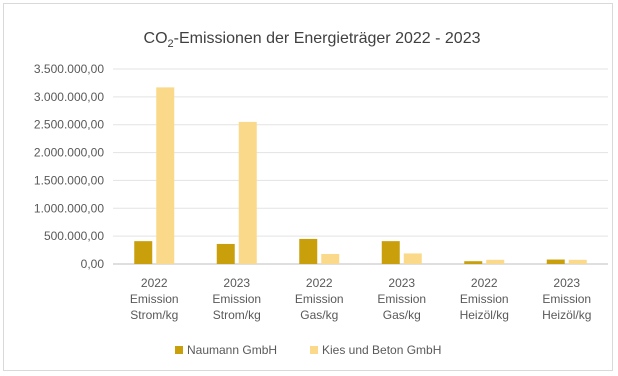 This screenshot has width=618, height=376. Describe the element at coordinates (69, 208) in the screenshot. I see `y-tick-label: 1.000.000,00` at that location.